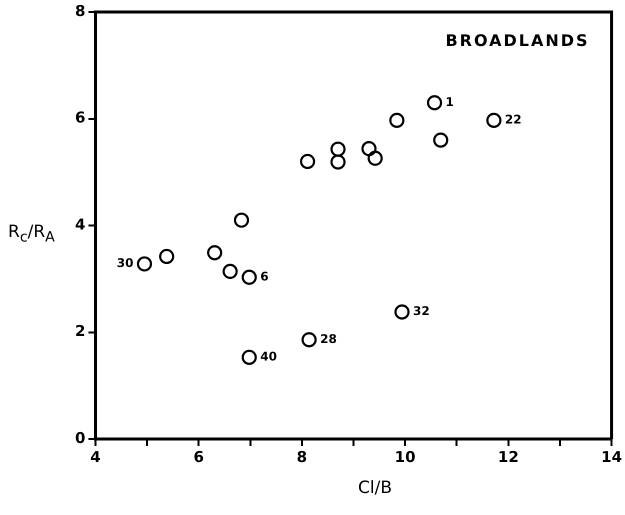 This screenshot has height=515, width=625. What do you see at coordinates (268, 356) in the screenshot?
I see `annotation: 40` at bounding box center [268, 356].